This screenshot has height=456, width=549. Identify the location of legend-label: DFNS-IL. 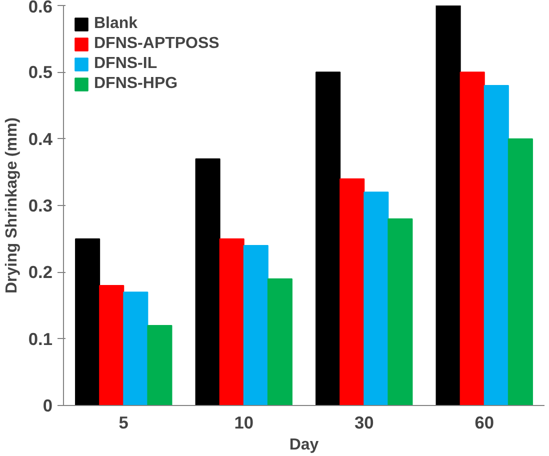
(126, 64).